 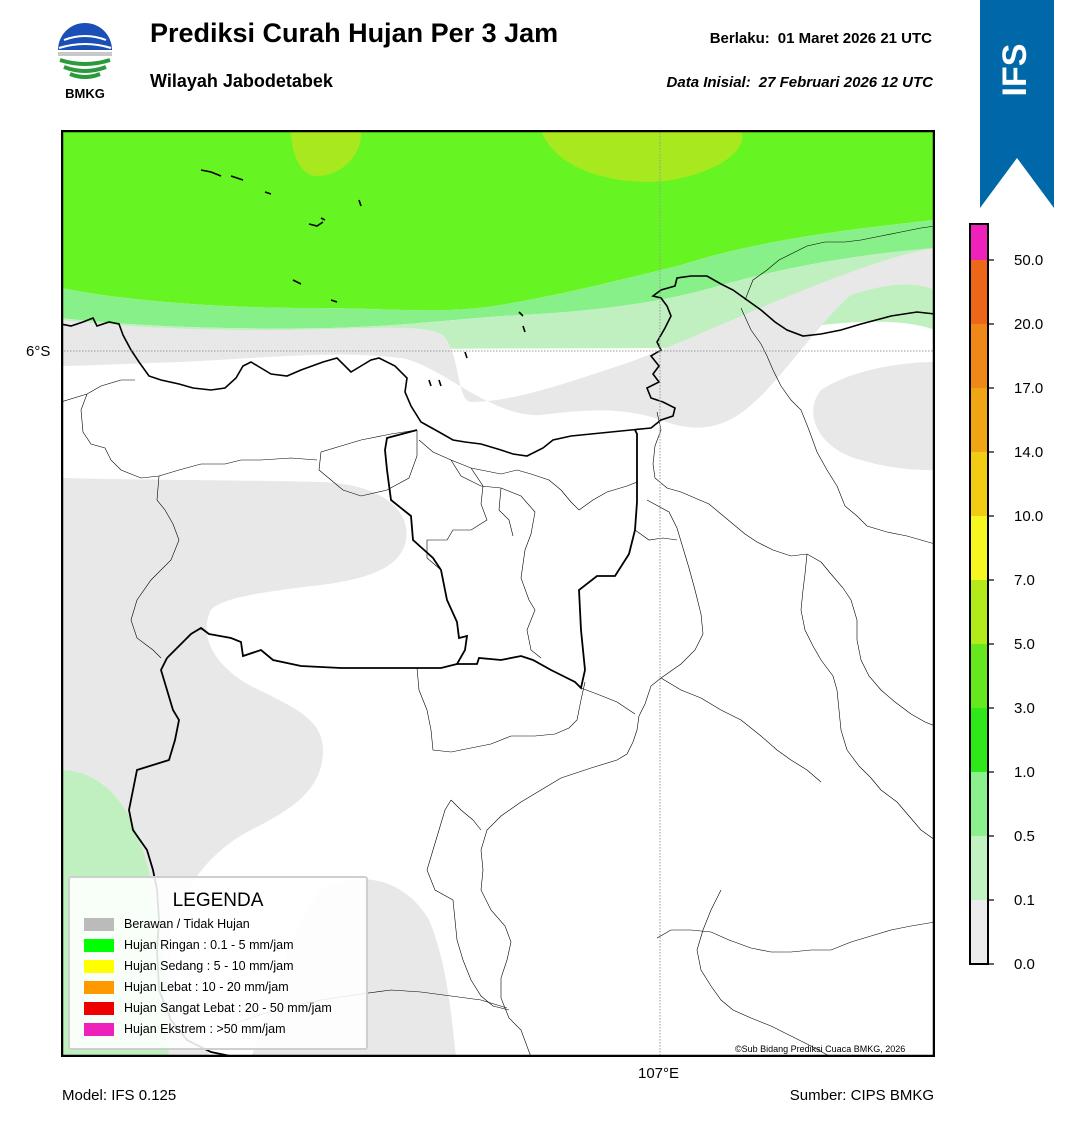 I want to click on lat-tick-label: 6°S, so click(x=38, y=351).